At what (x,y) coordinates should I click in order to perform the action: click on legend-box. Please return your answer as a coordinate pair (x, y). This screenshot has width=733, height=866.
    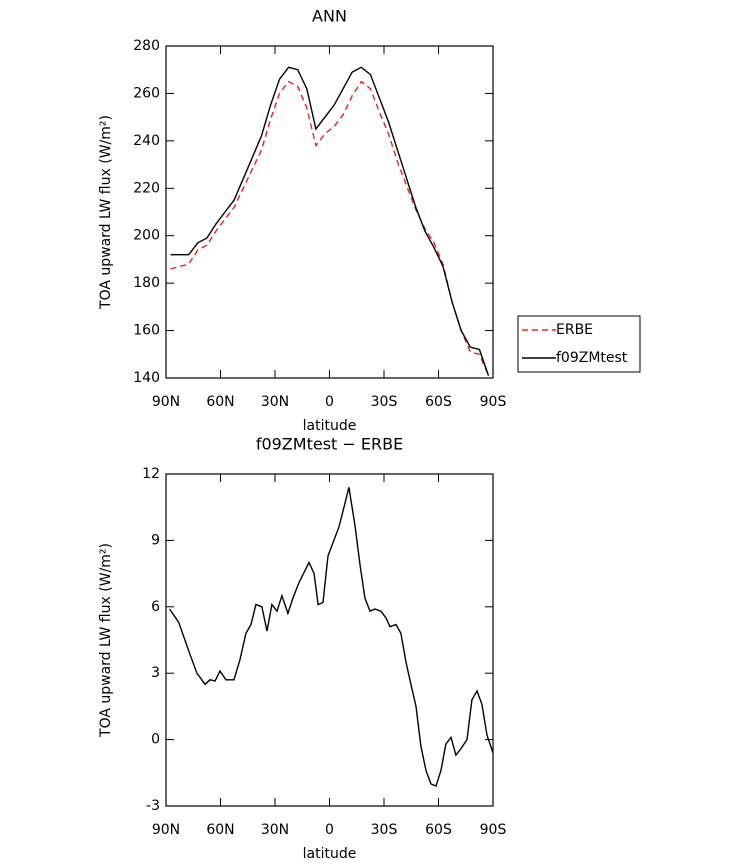
    Looking at the image, I should click on (579, 344).